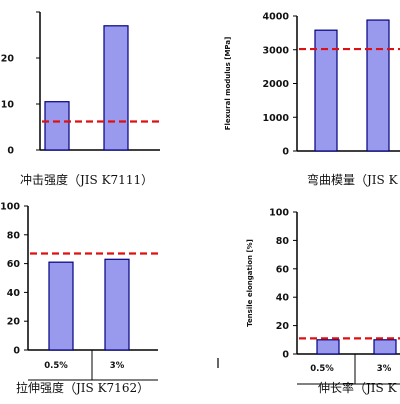  I want to click on y-tick-label: 4000, so click(276, 17).